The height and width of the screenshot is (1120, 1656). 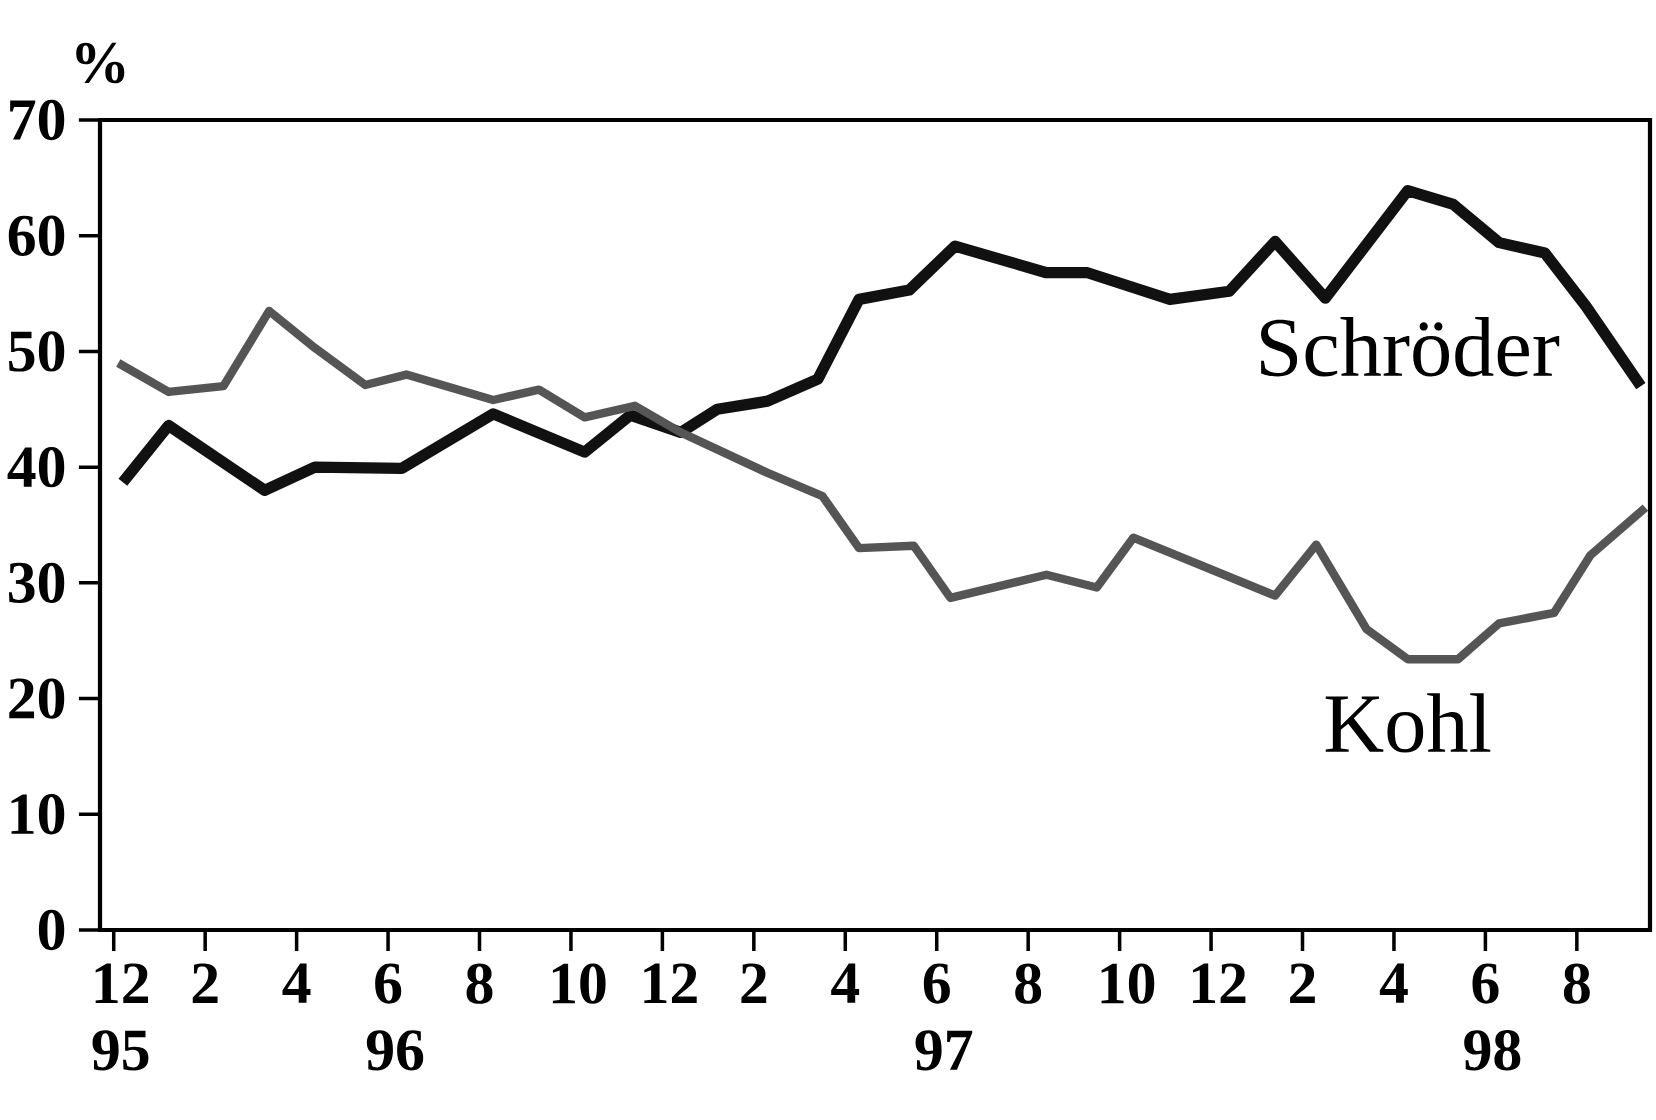 I want to click on series-label: Kohl, so click(x=1408, y=723).